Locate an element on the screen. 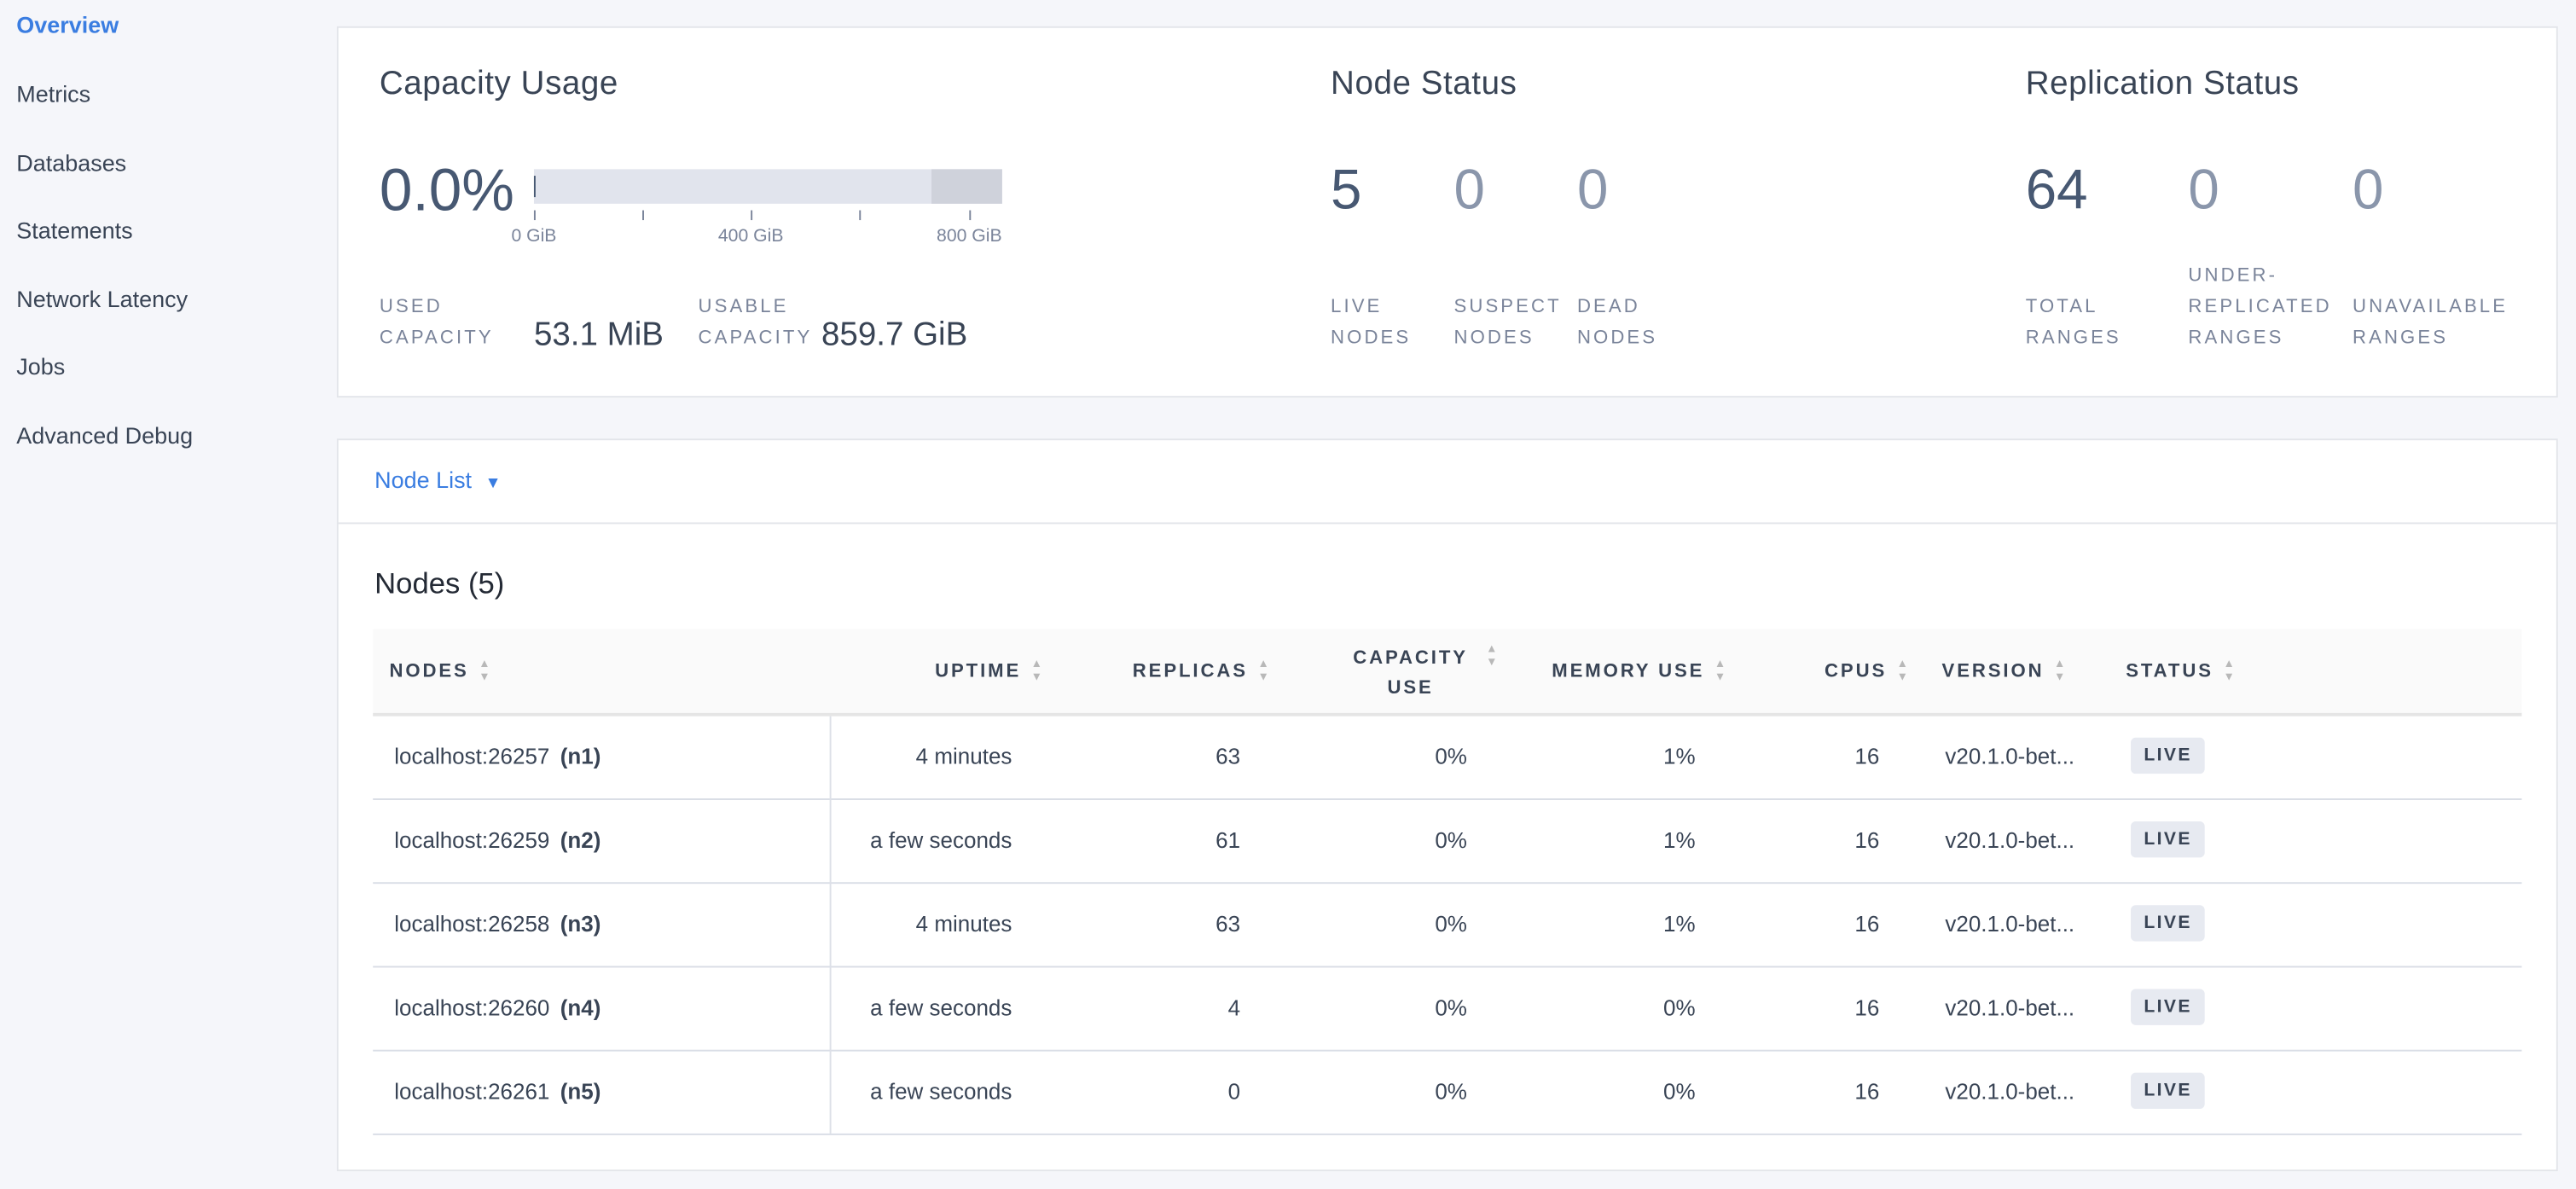  capacity-bar-used is located at coordinates (534, 187).